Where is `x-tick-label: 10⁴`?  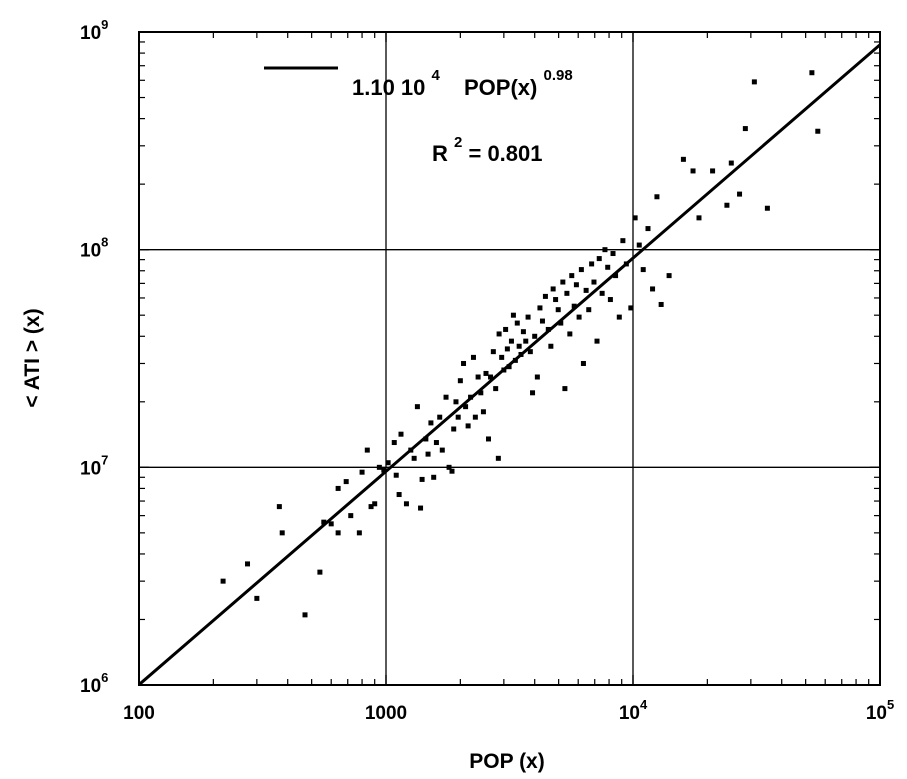 x-tick-label: 10⁴ is located at coordinates (633, 710).